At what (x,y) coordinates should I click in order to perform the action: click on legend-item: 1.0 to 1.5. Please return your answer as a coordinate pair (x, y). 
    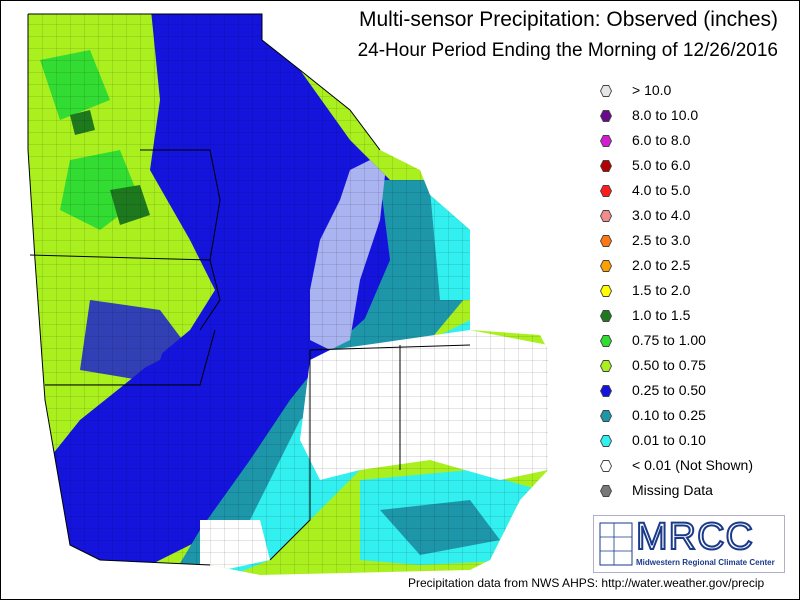
    Looking at the image, I should click on (697, 317).